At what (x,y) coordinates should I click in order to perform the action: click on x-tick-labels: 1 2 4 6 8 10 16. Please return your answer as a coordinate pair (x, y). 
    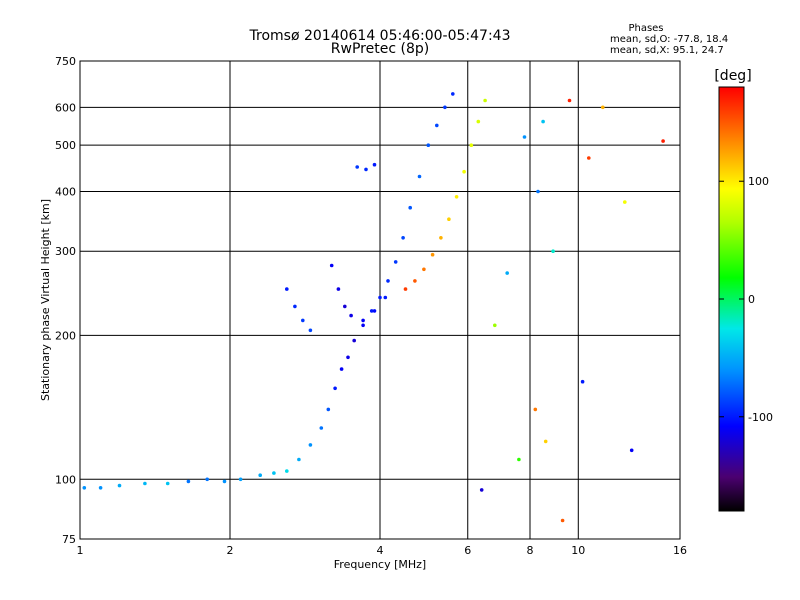
    Looking at the image, I should click on (382, 550).